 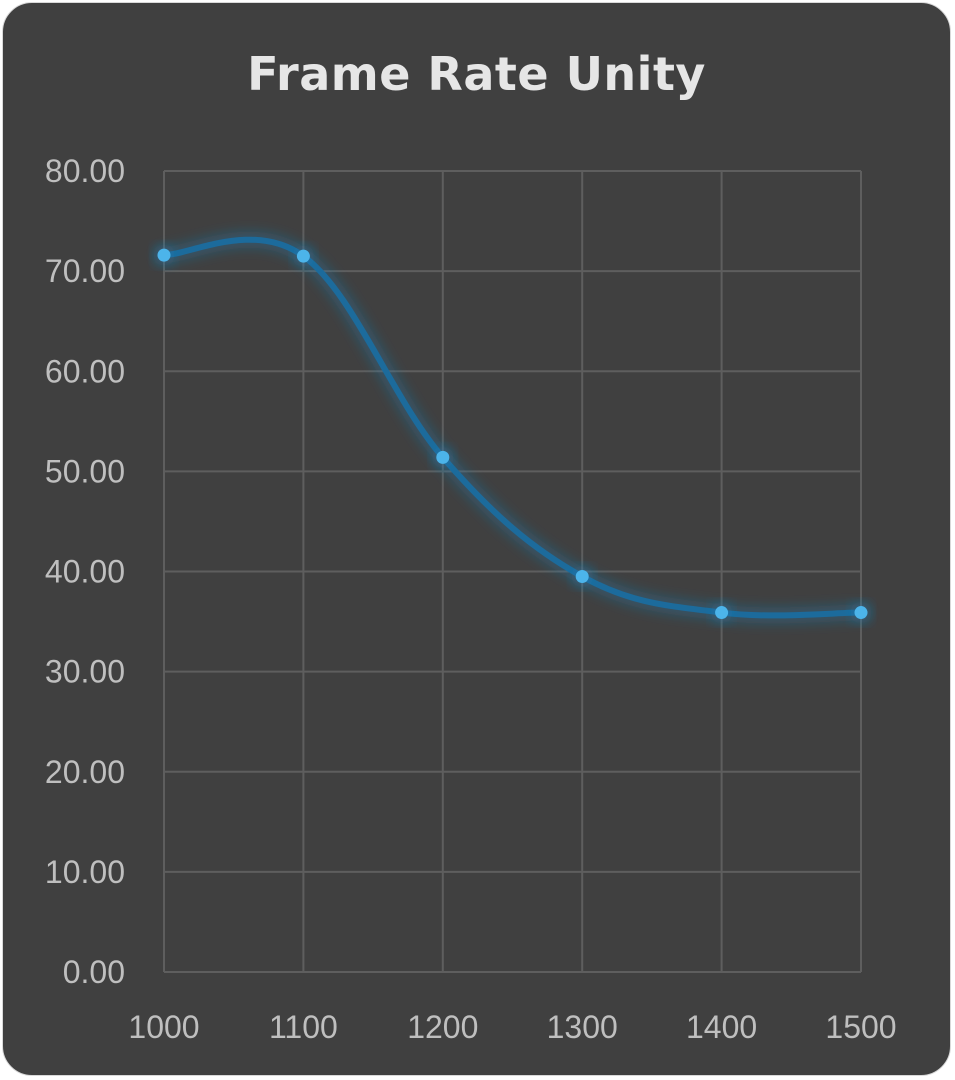 What do you see at coordinates (442, 1027) in the screenshot?
I see `x-tick-label: 1200` at bounding box center [442, 1027].